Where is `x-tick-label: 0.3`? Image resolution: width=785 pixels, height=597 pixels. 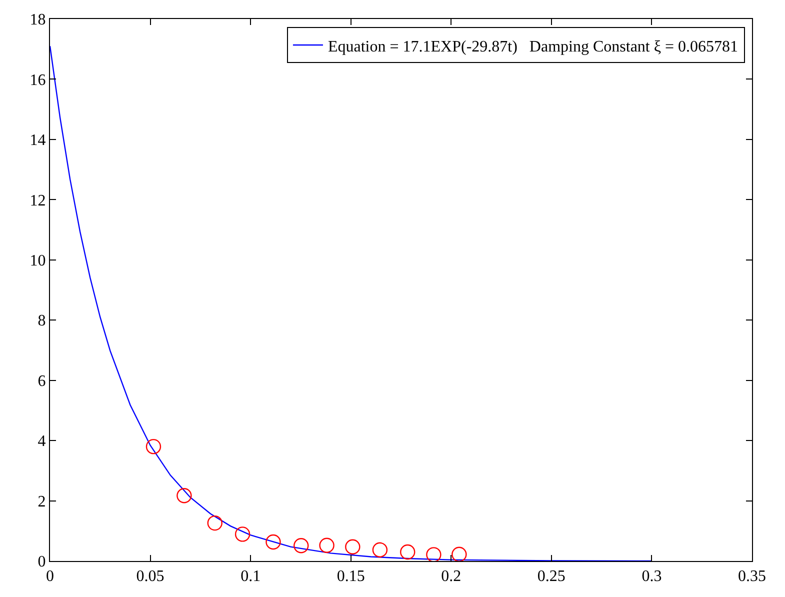 x-tick-label: 0.3 is located at coordinates (652, 577).